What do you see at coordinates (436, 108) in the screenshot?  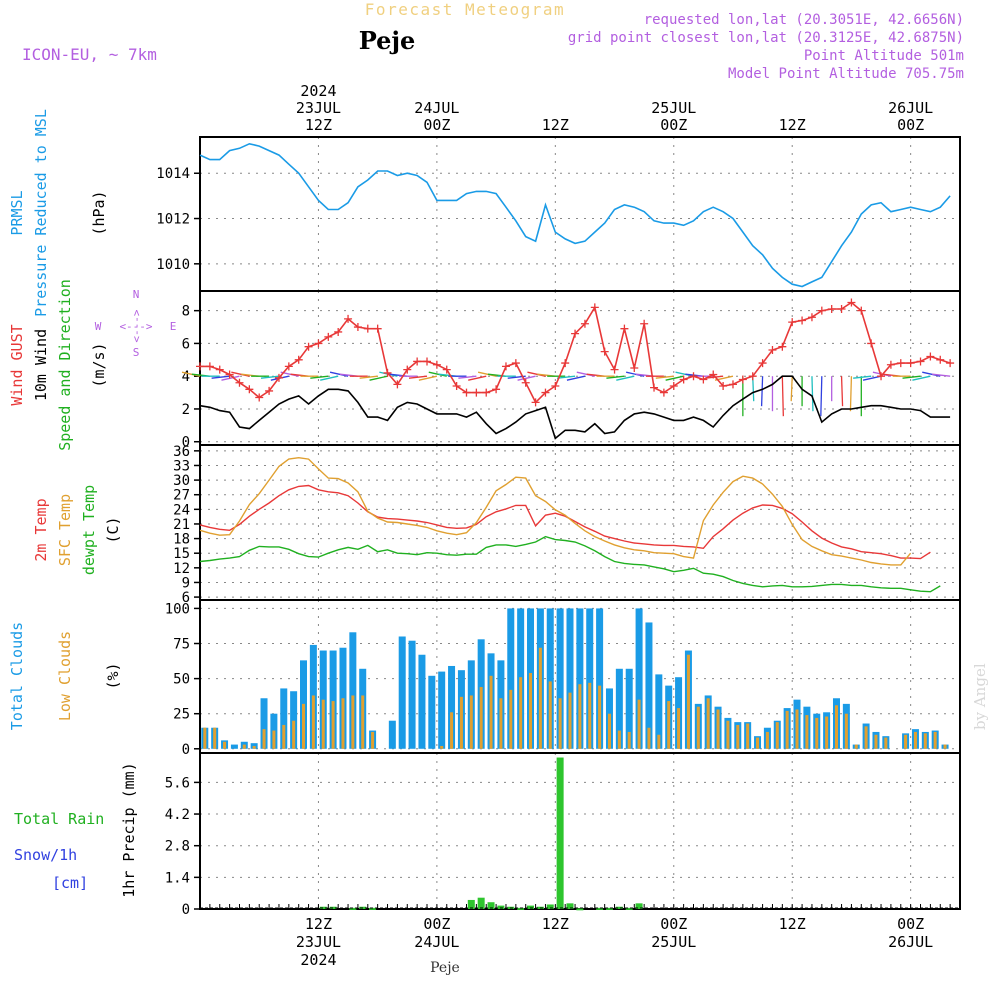 I see `time-label-top: 24JUL` at bounding box center [436, 108].